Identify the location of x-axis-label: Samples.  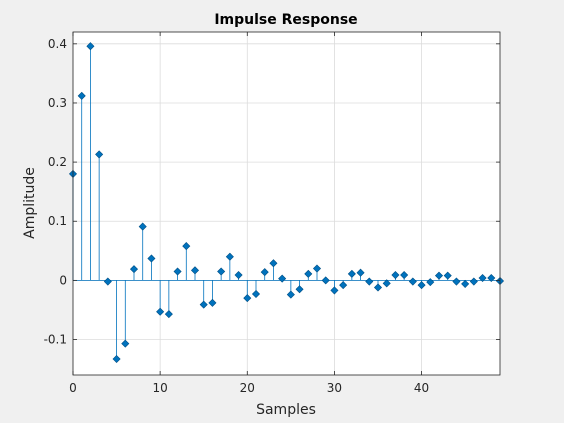
(286, 410).